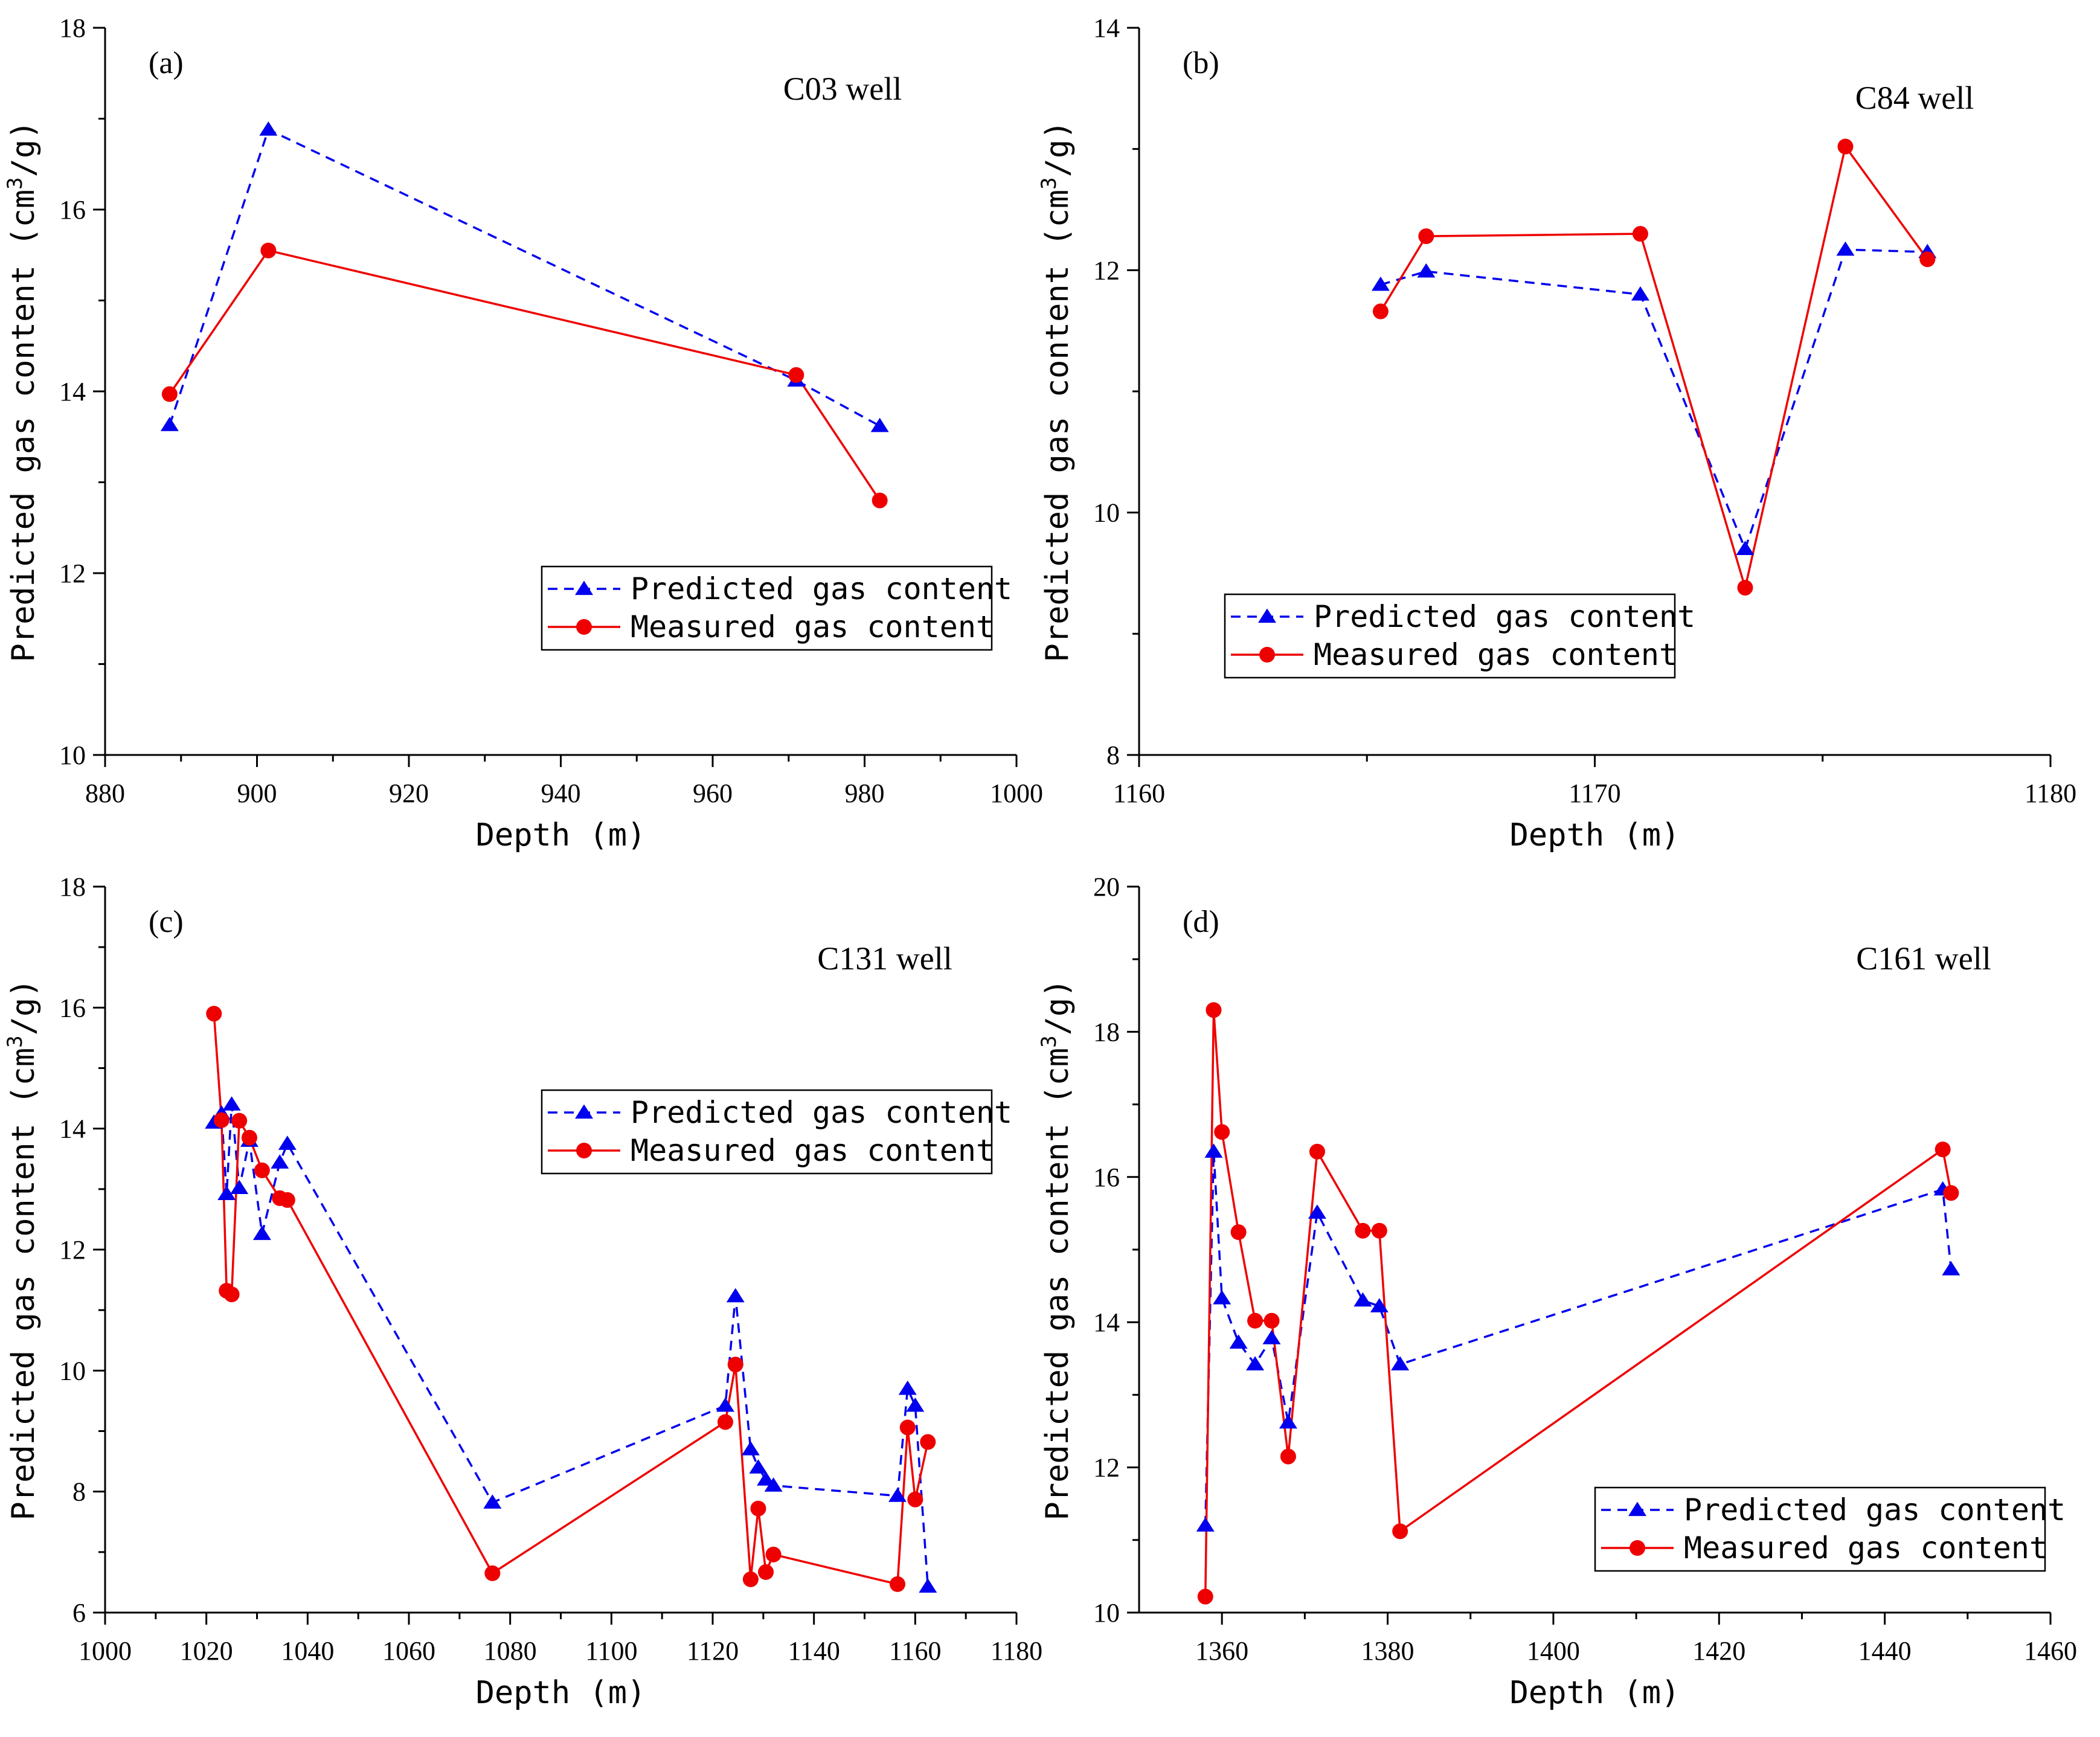  I want to click on y-axis-title: Predicted gas content (cm3/g), so click(1056, 391).